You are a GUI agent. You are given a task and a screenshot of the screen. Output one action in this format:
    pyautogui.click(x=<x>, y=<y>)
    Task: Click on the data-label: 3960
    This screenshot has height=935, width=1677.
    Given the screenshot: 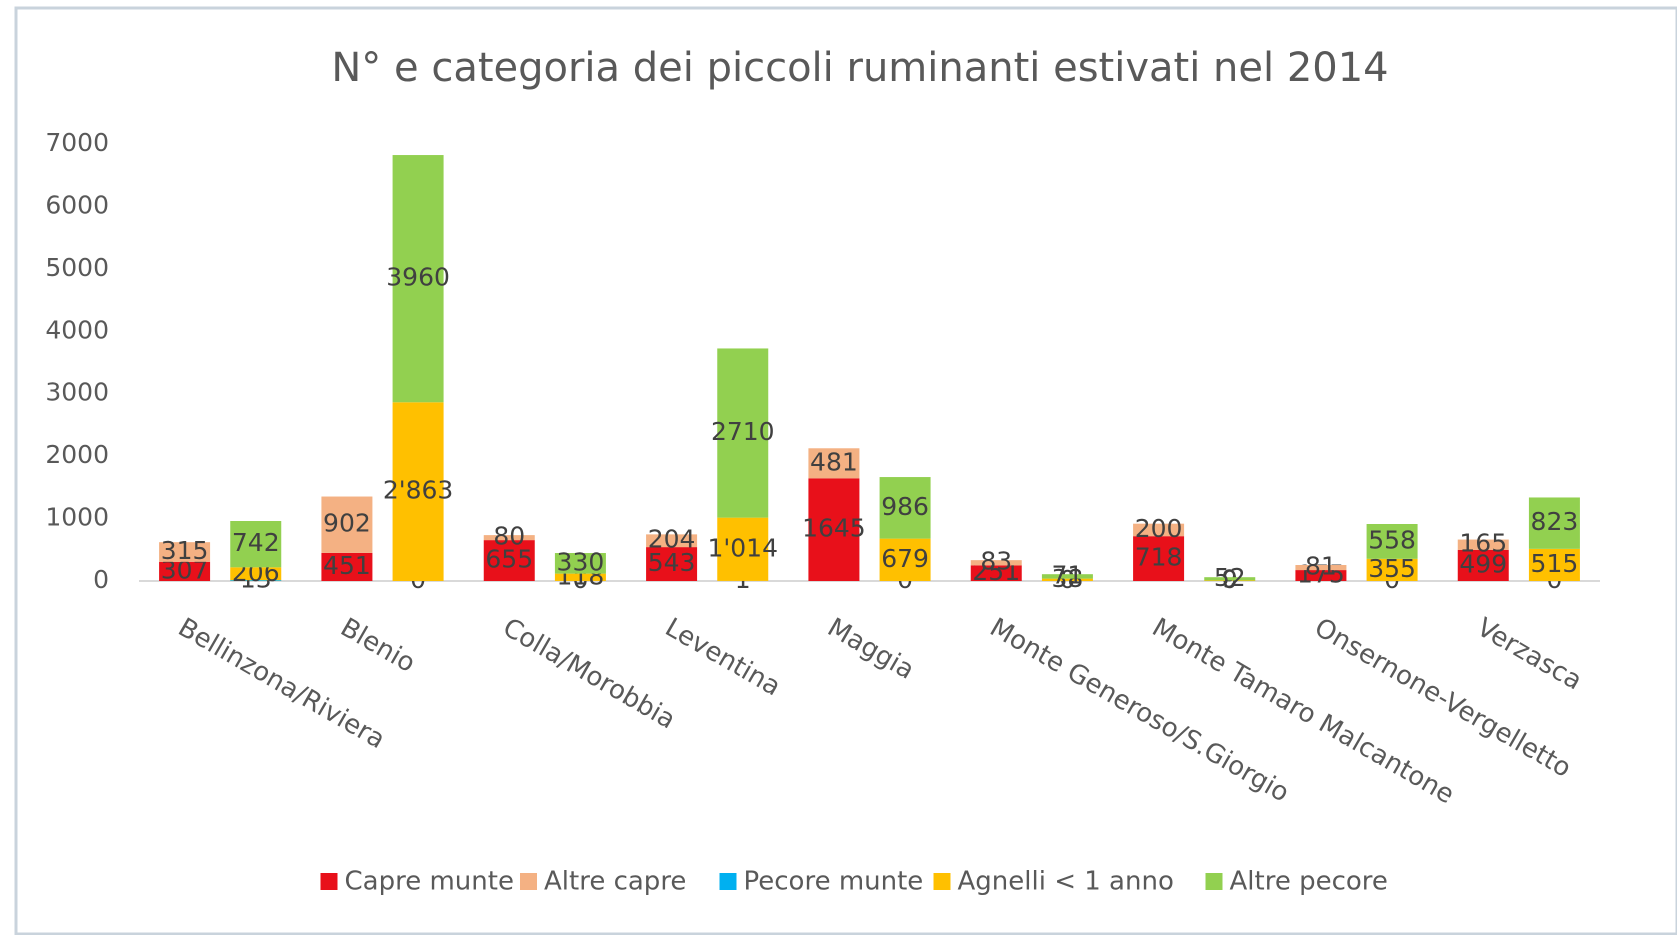 What is the action you would take?
    pyautogui.click(x=418, y=277)
    